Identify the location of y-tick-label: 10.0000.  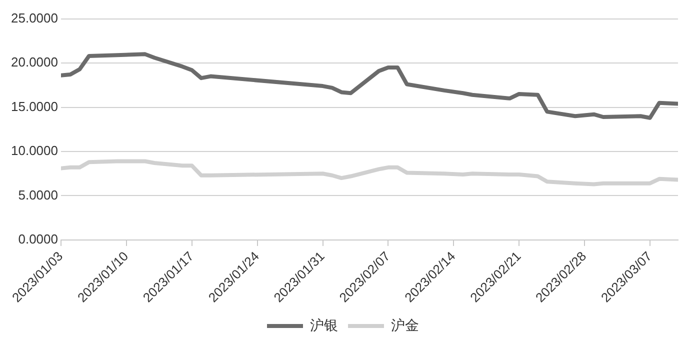
(34, 150).